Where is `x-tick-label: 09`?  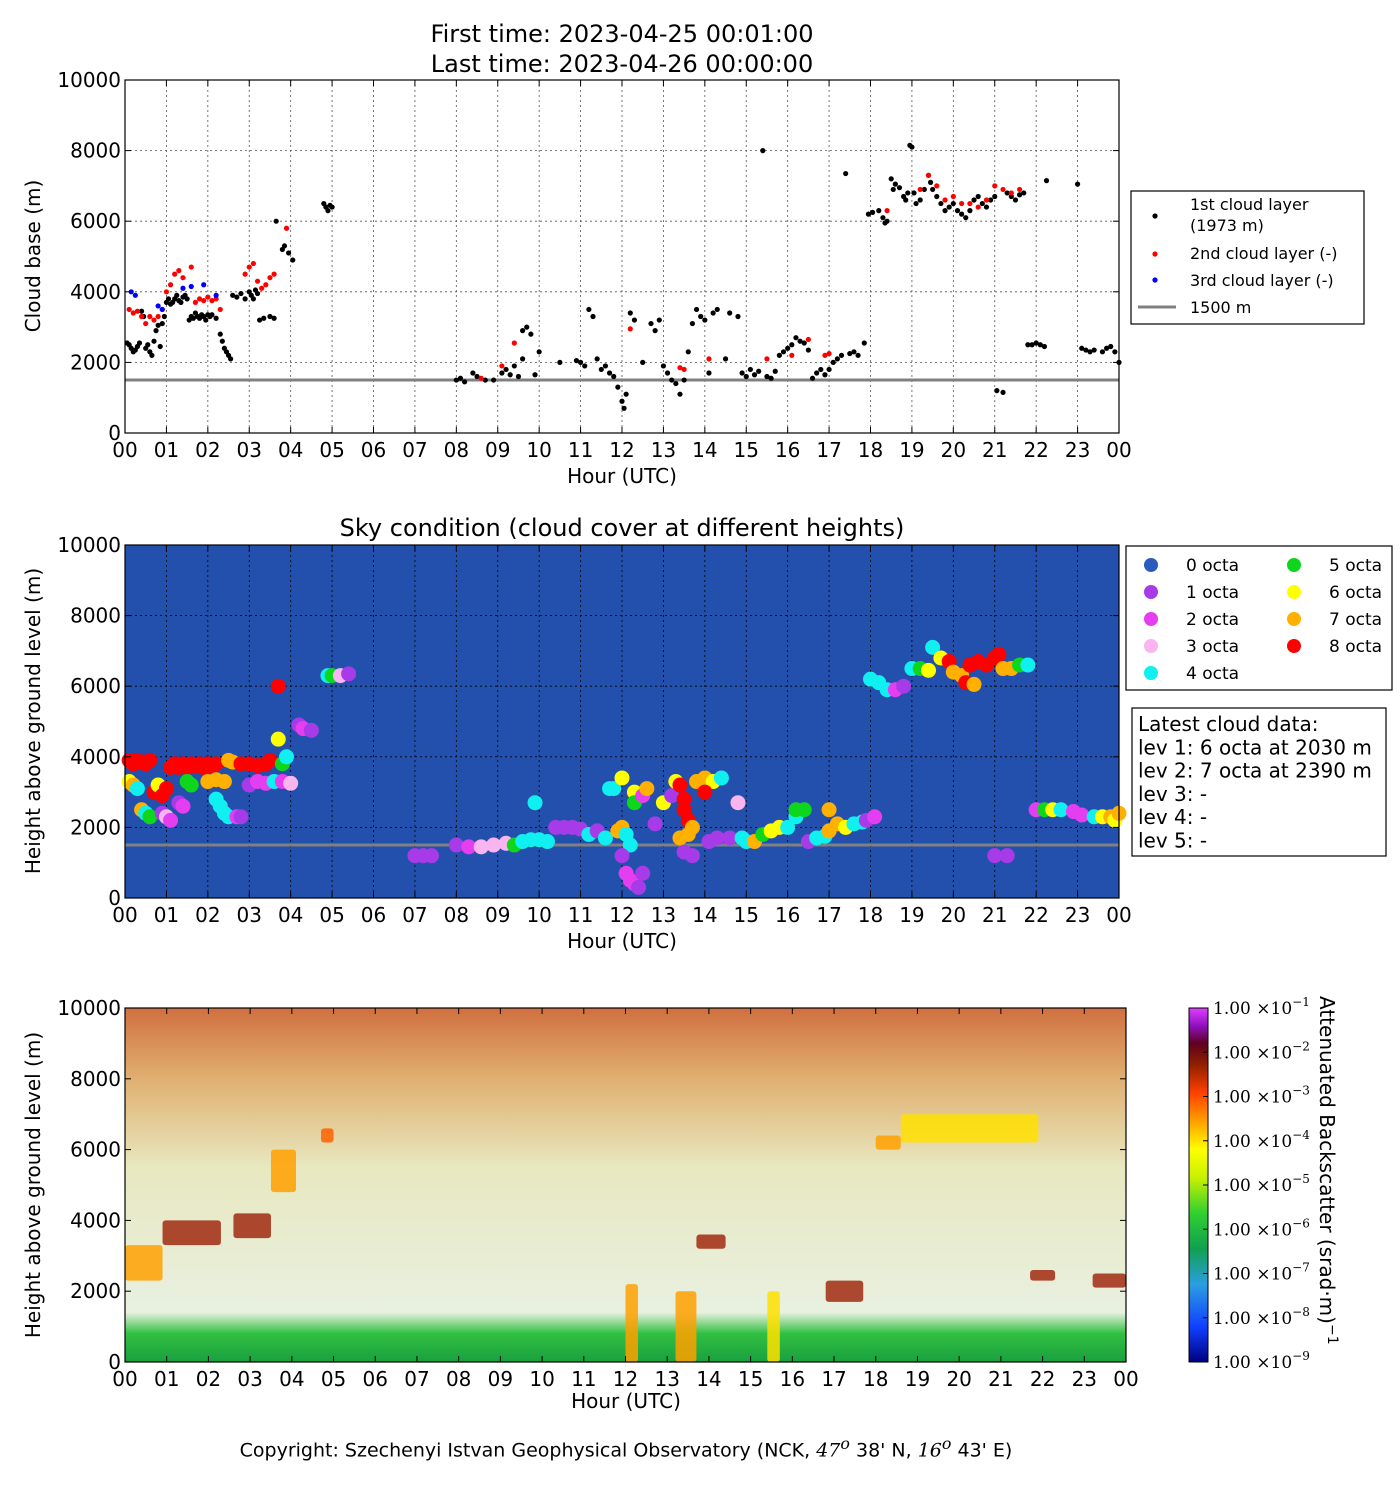
x-tick-label: 09 is located at coordinates (497, 450).